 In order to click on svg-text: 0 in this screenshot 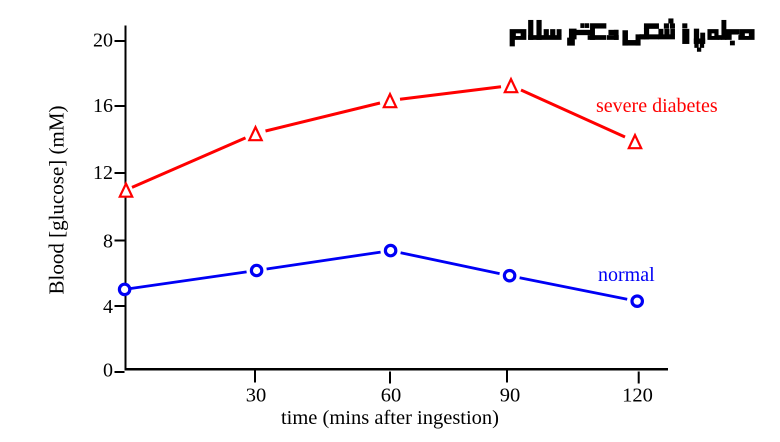, I will do `click(108, 371)`.